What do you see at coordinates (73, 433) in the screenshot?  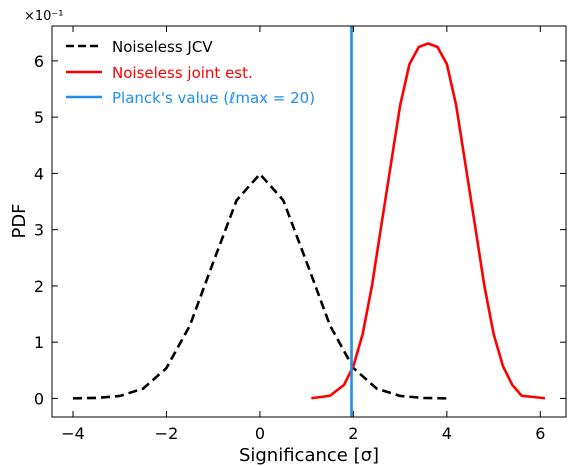 I see `x-tick-label: −4` at bounding box center [73, 433].